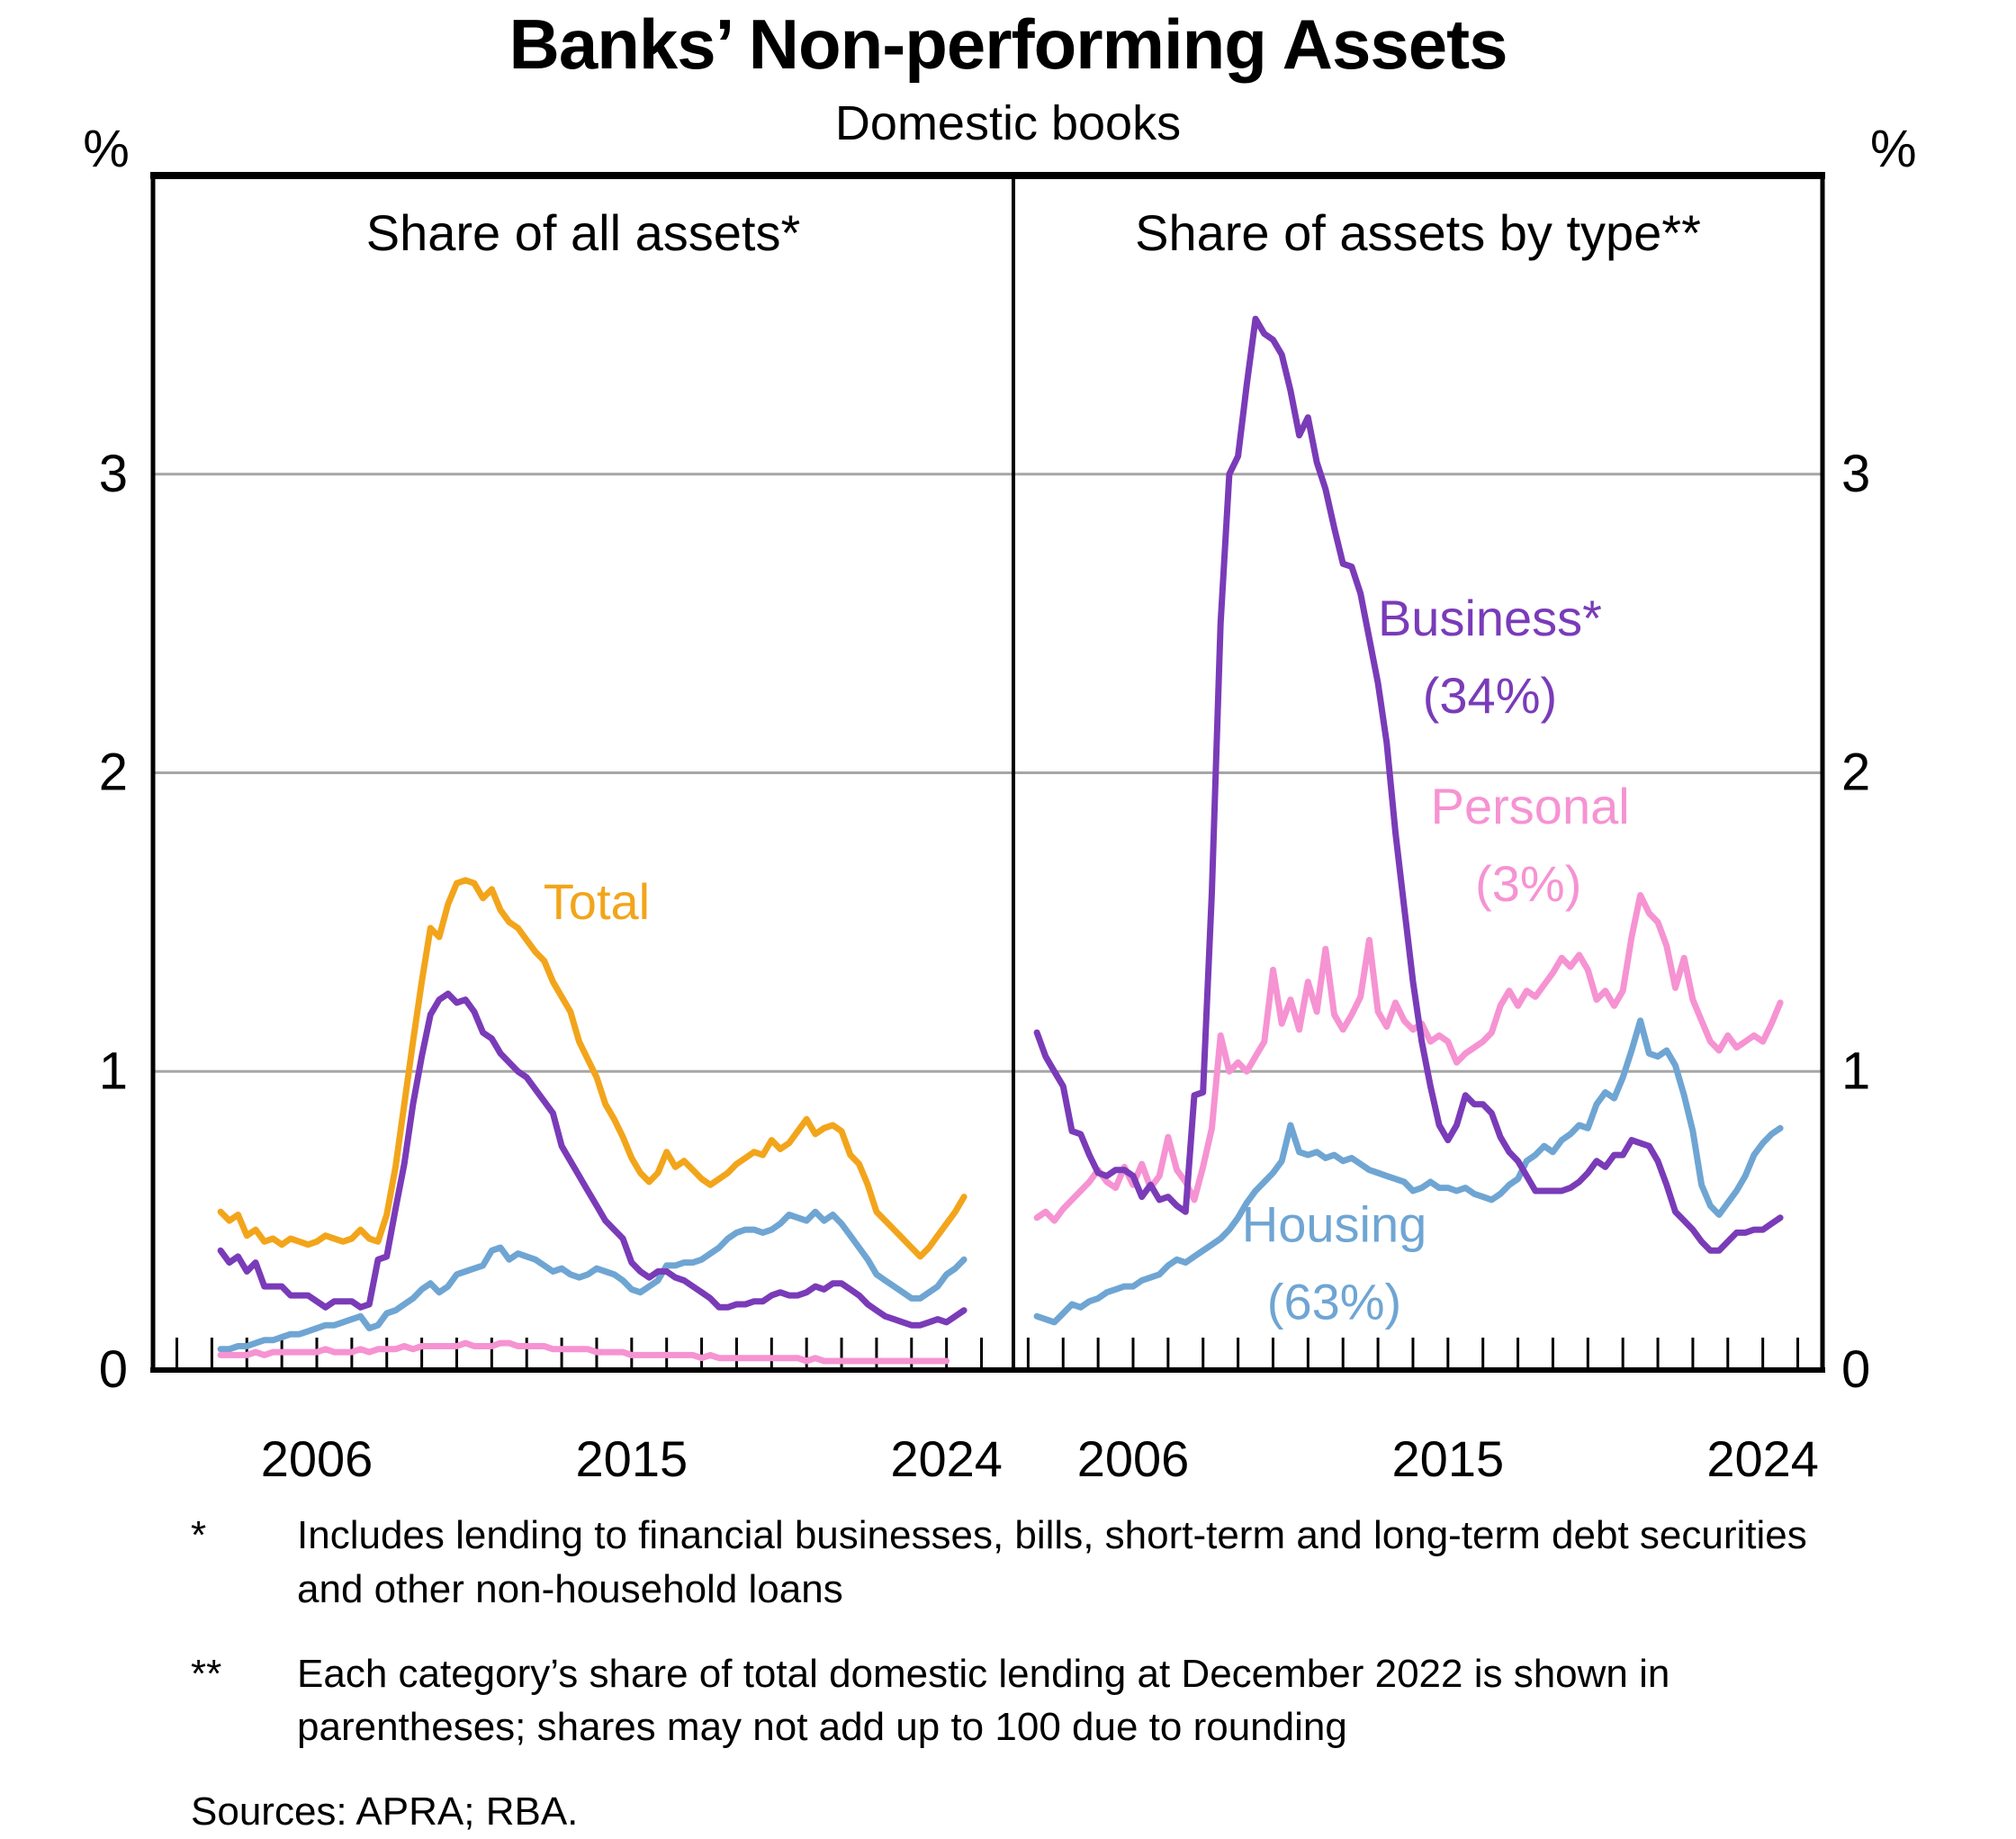 The width and height of the screenshot is (2016, 1839). I want to click on series-line-left-business, so click(592, 1159).